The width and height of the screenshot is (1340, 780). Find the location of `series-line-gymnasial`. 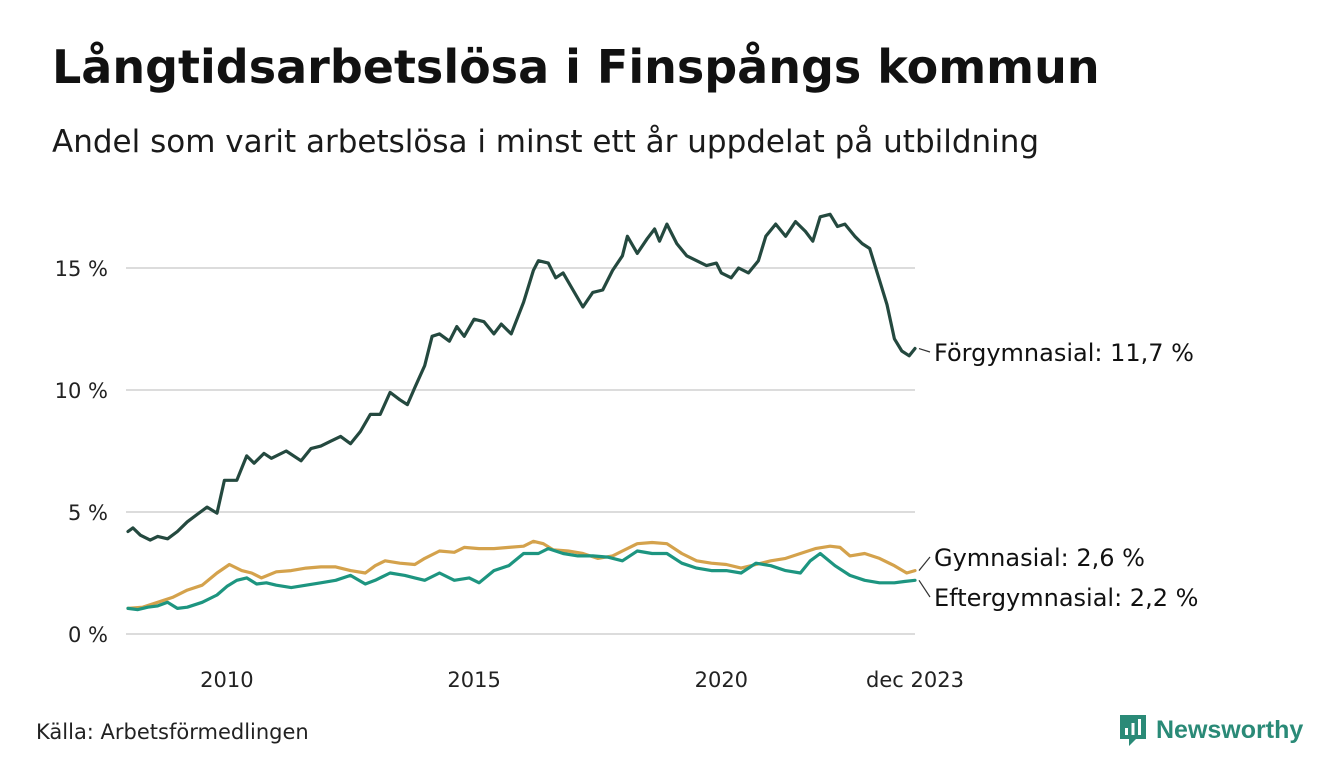

series-line-gymnasial is located at coordinates (521, 574).